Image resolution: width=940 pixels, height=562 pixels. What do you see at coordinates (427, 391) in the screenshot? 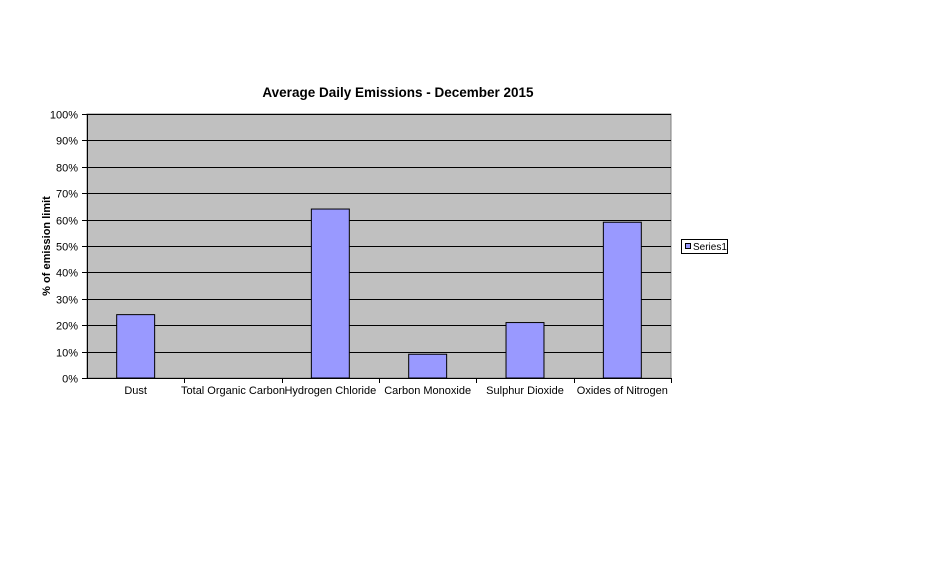
I see `x-tick-label: Carbon Monoxide` at bounding box center [427, 391].